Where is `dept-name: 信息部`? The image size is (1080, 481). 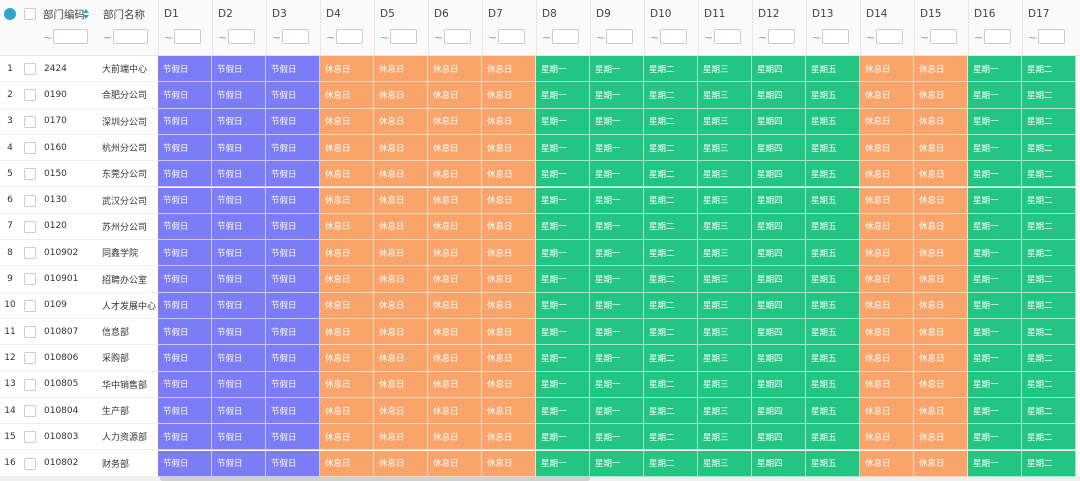
dept-name: 信息部 is located at coordinates (128, 332).